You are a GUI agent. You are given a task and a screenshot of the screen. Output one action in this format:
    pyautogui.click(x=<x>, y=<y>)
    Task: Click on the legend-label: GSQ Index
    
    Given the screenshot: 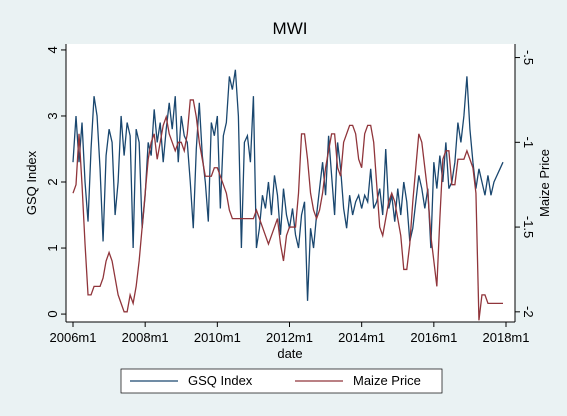 What is the action you would take?
    pyautogui.click(x=220, y=380)
    